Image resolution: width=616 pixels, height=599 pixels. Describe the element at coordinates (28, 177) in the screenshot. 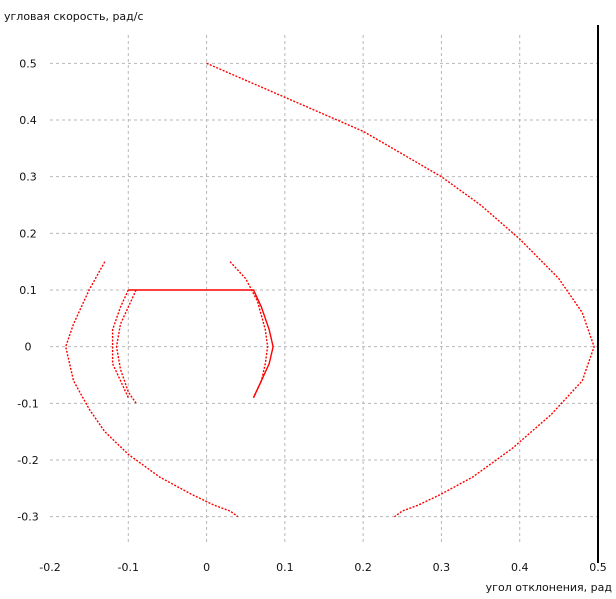

I see `y-tick-label: 0.3` at that location.